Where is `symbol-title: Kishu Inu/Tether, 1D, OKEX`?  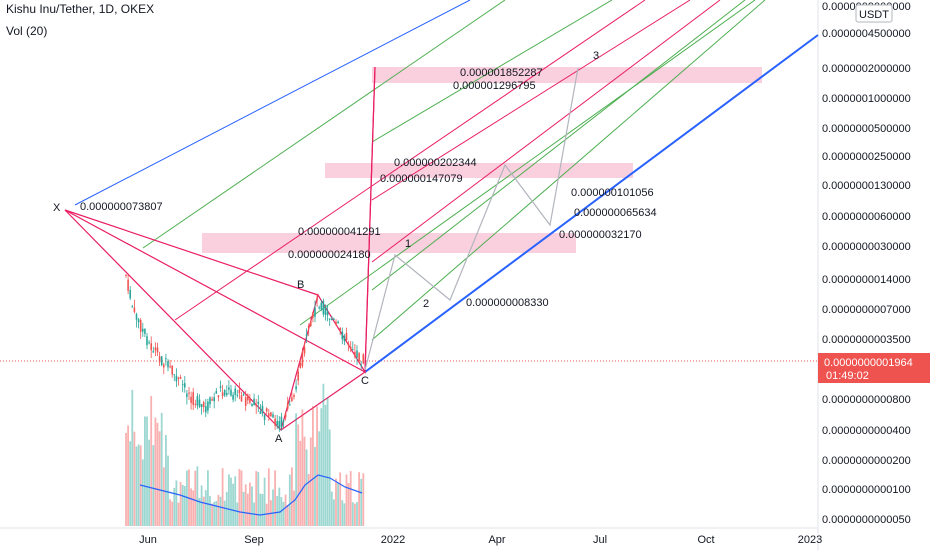 symbol-title: Kishu Inu/Tether, 1D, OKEX is located at coordinates (80, 9).